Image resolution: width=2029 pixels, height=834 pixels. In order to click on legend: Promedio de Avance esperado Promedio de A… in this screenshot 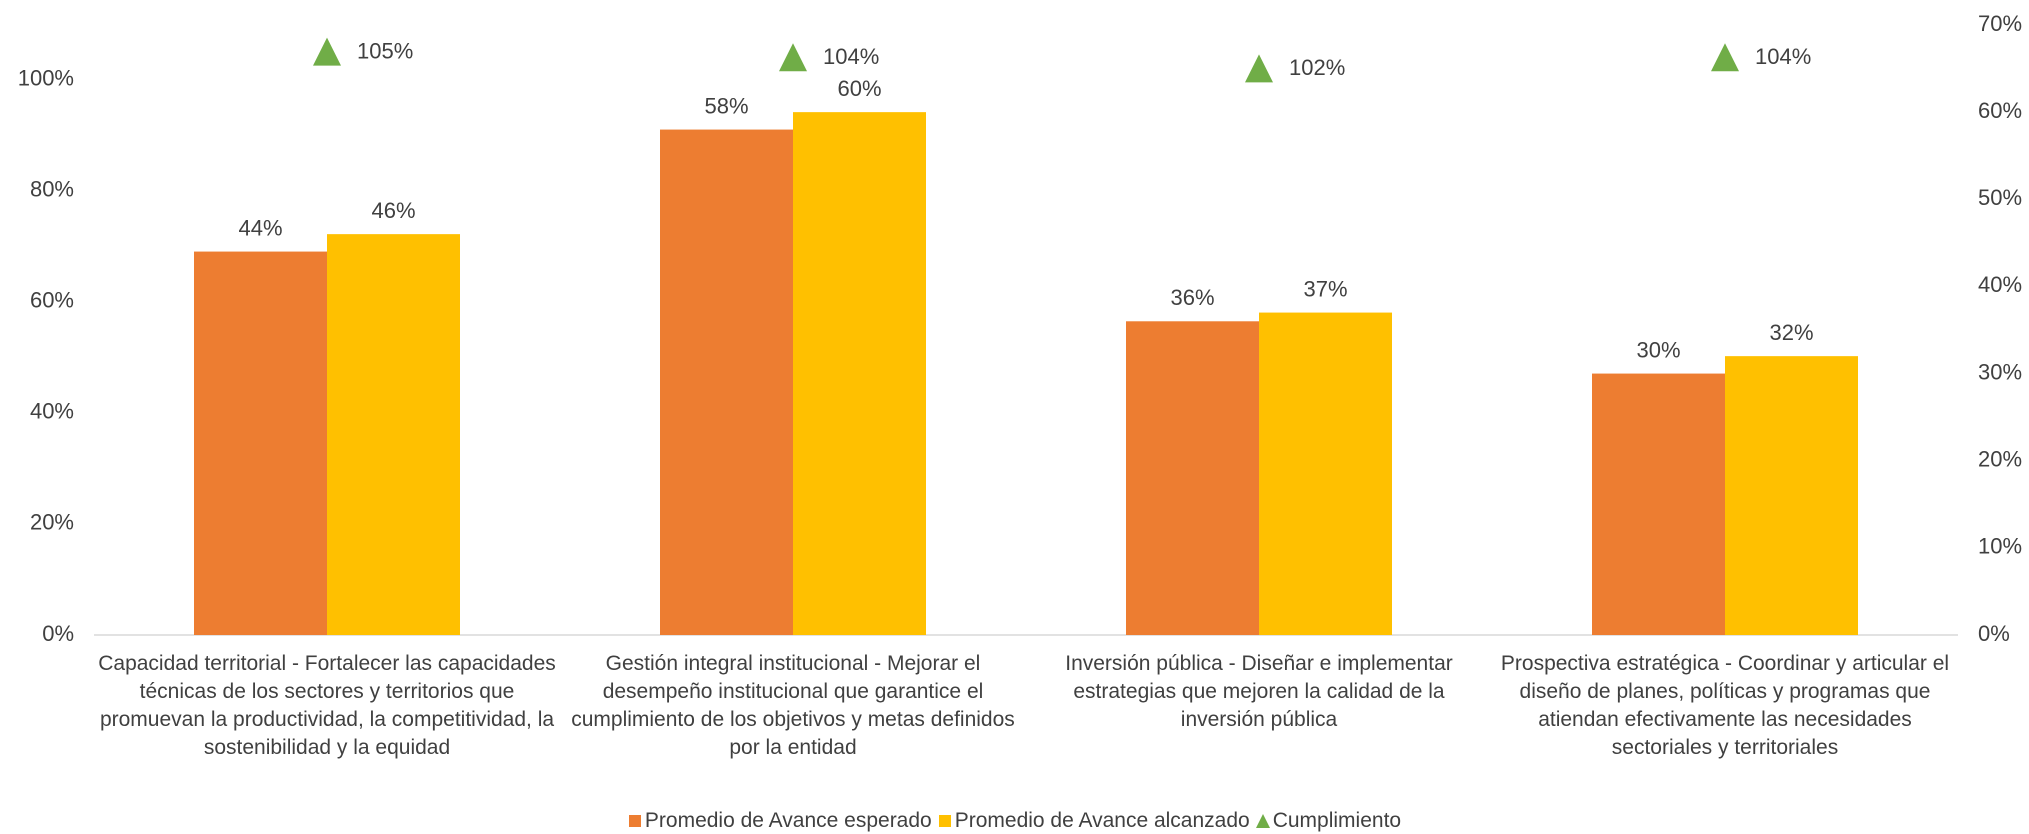, I will do `click(1014, 821)`.